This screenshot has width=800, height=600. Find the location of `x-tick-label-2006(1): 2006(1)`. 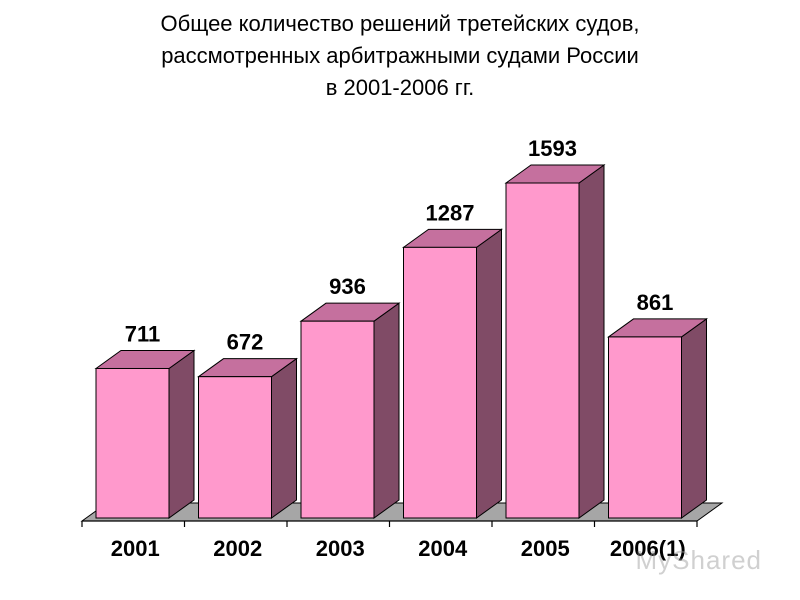

x-tick-label-2006(1): 2006(1) is located at coordinates (648, 548).